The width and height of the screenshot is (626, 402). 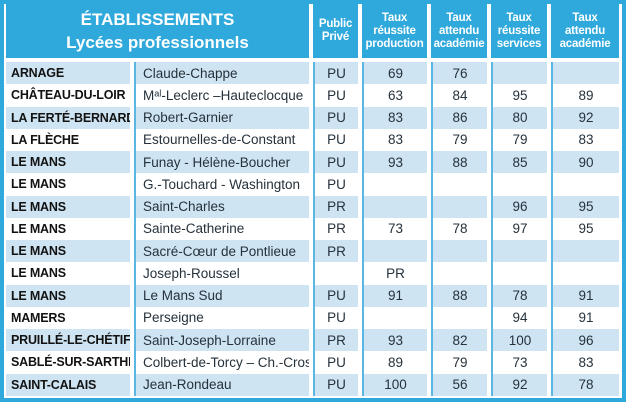 I want to click on school-cell: Sacré-Cœur de Pontlieue, so click(x=221, y=251).